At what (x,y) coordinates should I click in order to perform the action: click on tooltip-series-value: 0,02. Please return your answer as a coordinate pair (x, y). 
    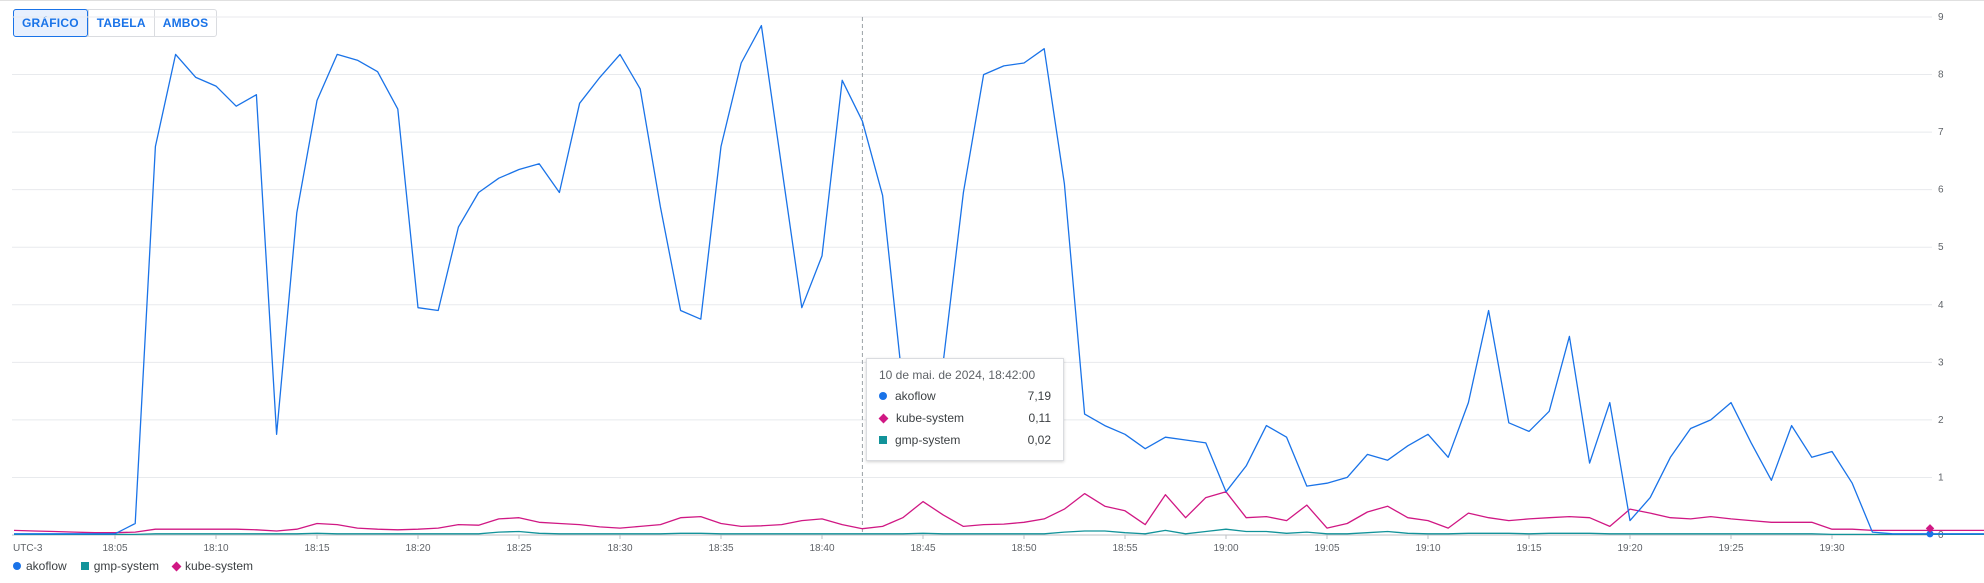
    Looking at the image, I should click on (1039, 440).